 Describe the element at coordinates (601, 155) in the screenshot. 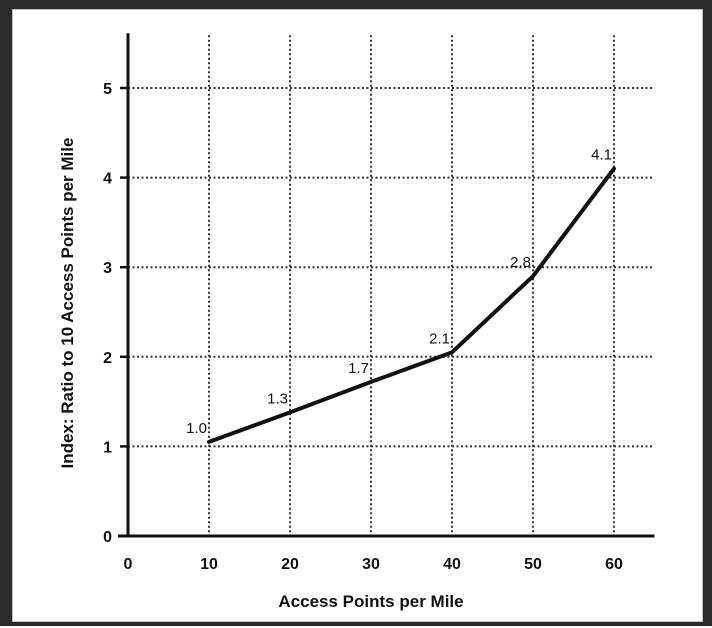

I see `data-label: 4.1` at that location.